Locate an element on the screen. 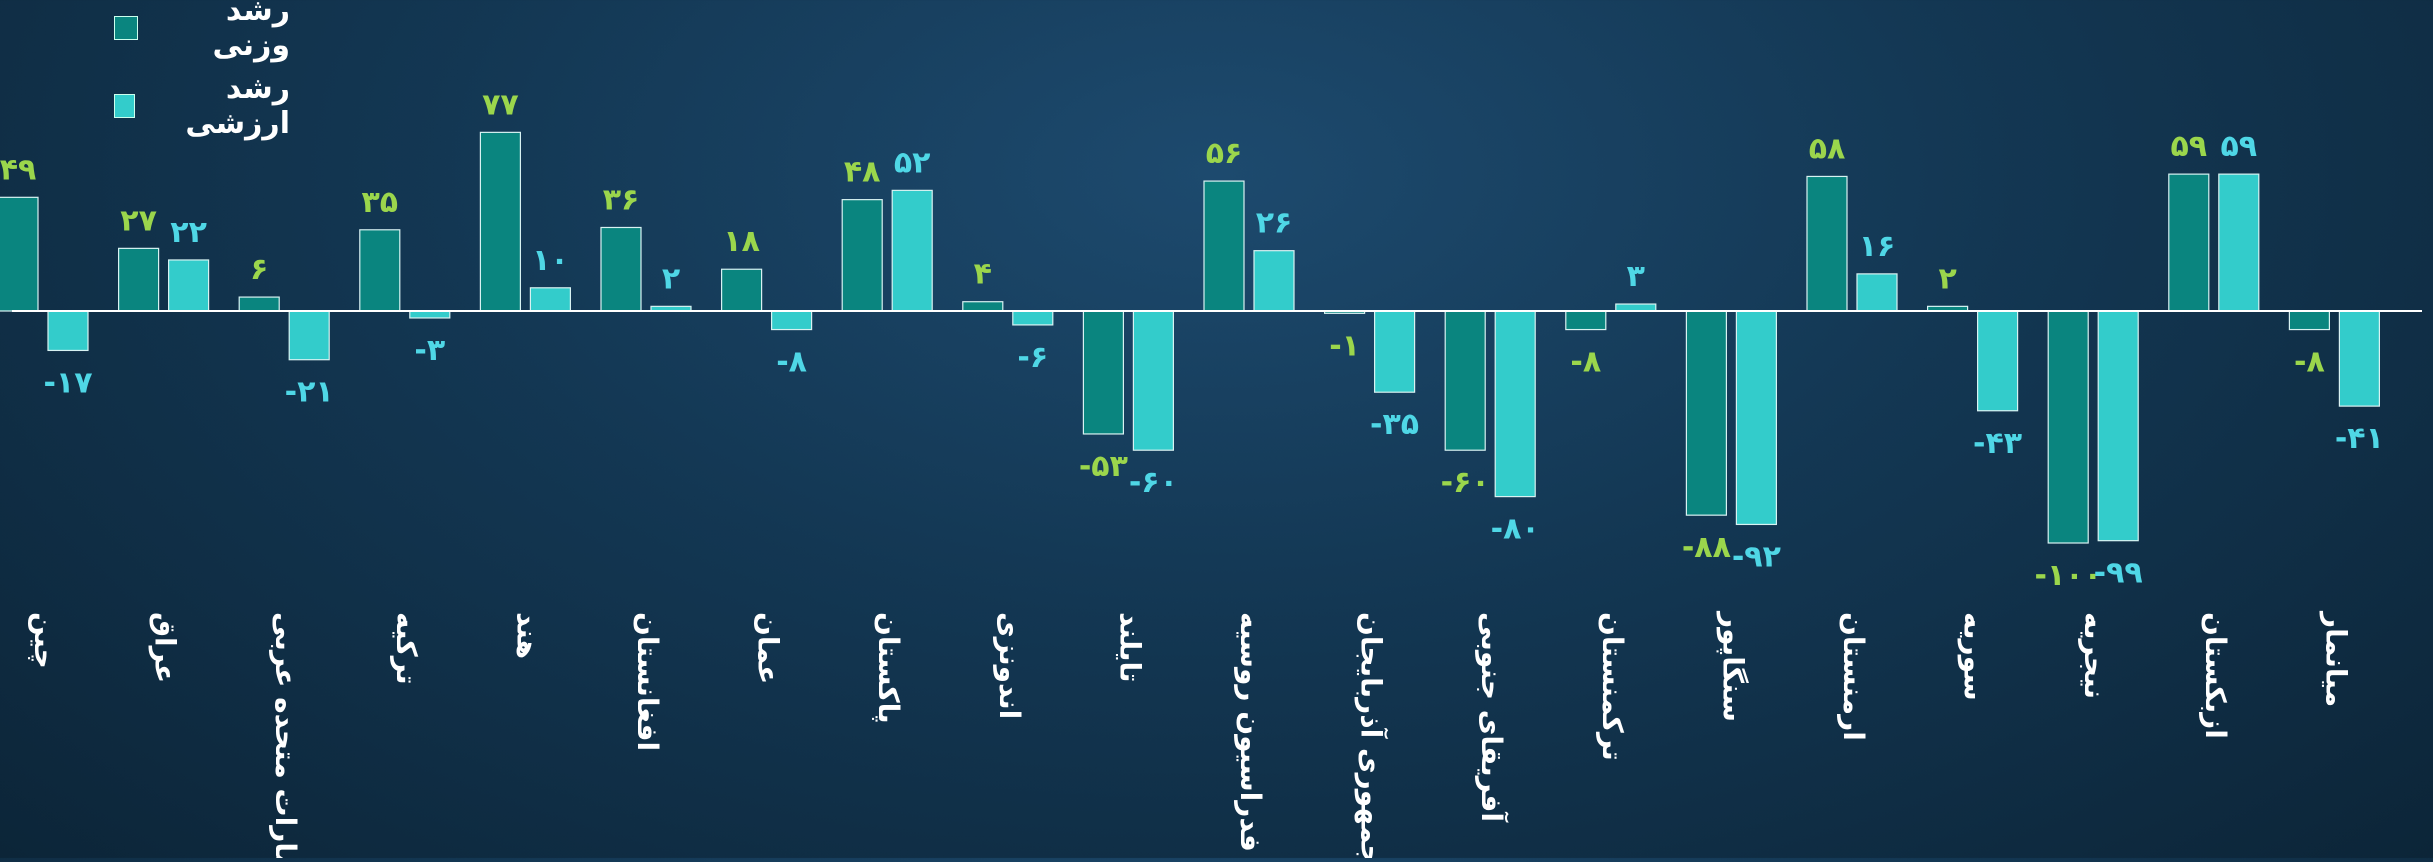 This screenshot has width=2433, height=862. category-label-8: اندونزی is located at coordinates (1009, 665).